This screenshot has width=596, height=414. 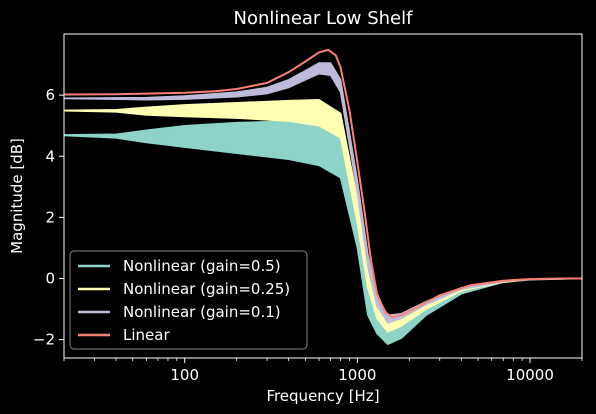 What do you see at coordinates (50, 156) in the screenshot?
I see `y-tick-label: 4` at bounding box center [50, 156].